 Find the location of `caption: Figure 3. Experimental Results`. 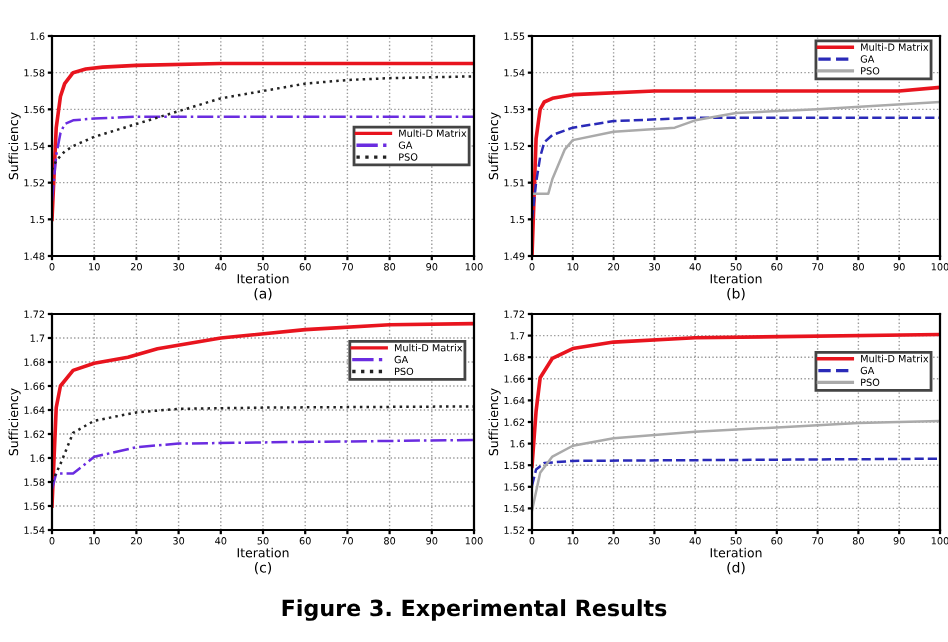

caption: Figure 3. Experimental Results is located at coordinates (474, 610).